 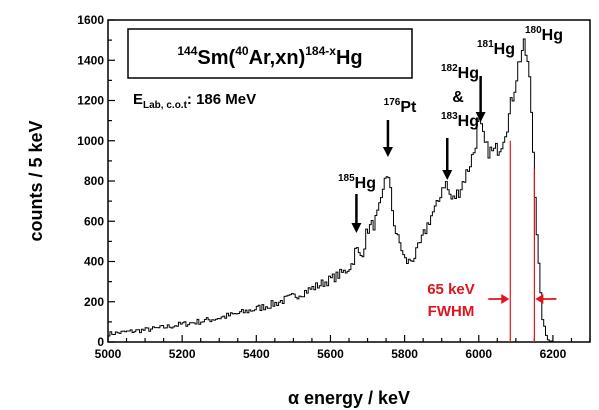 I want to click on isotope-label: 181Hg, so click(x=496, y=48).